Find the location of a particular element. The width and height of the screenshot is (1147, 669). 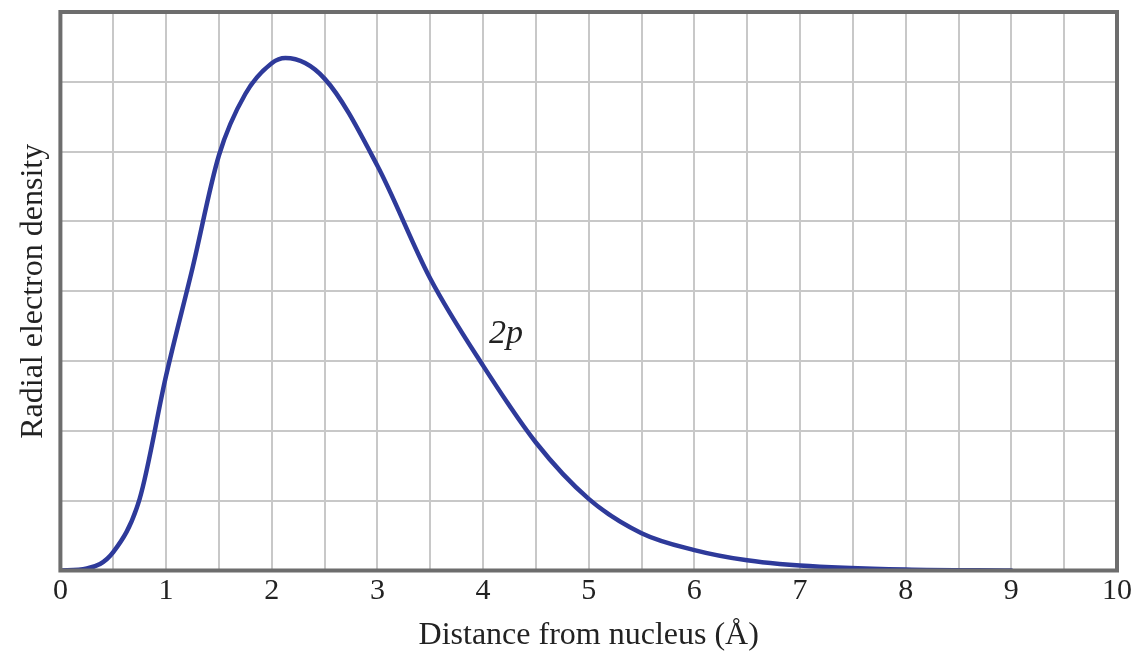

x-tick-label: 3 is located at coordinates (377, 589).